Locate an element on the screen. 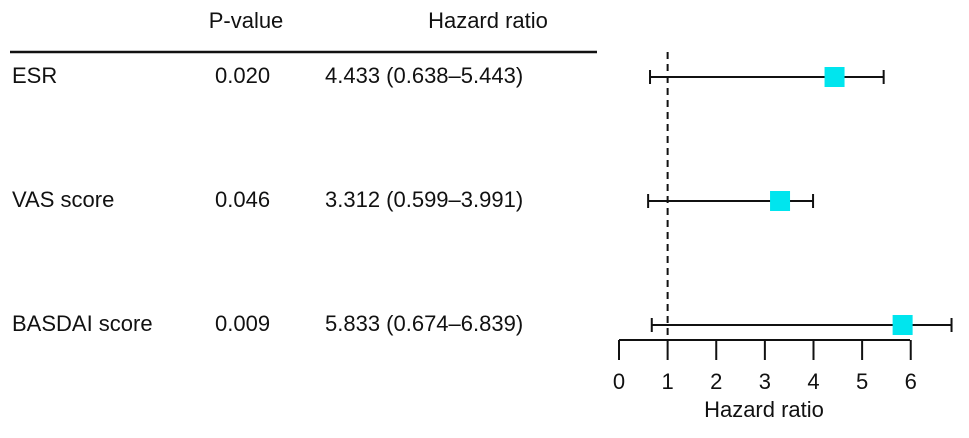 Image resolution: width=969 pixels, height=438 pixels. p-value: 0.009 is located at coordinates (242, 323).